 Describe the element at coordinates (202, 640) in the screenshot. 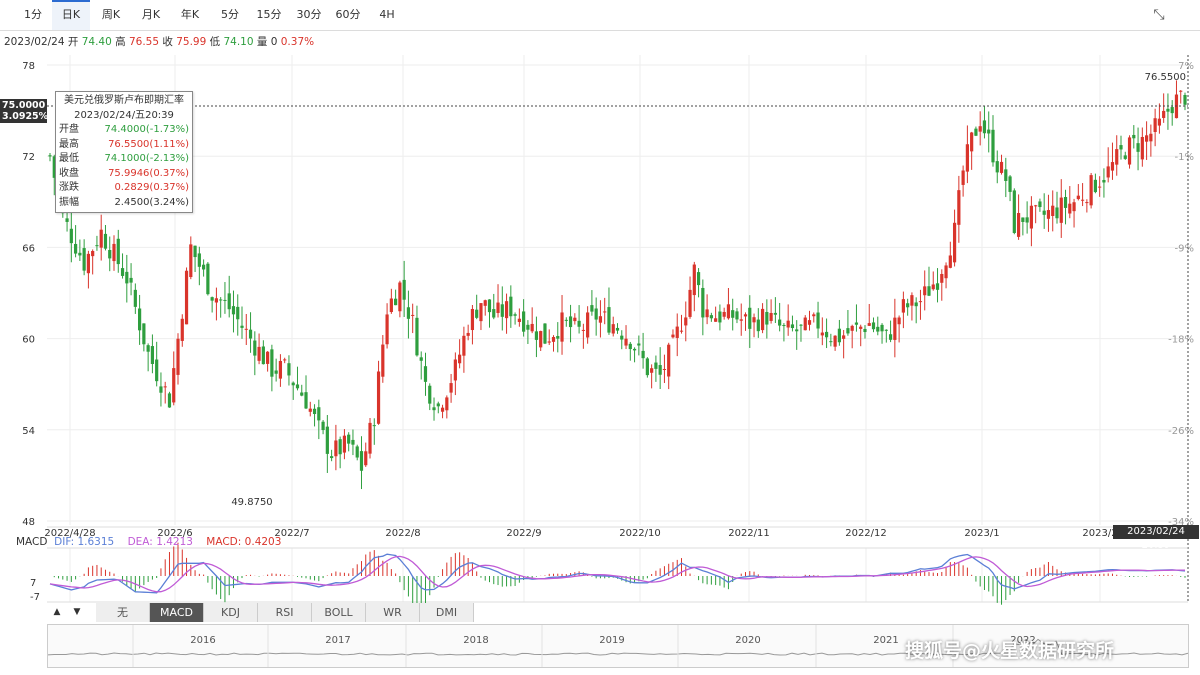

I see `navigator-year-label: 2016` at that location.